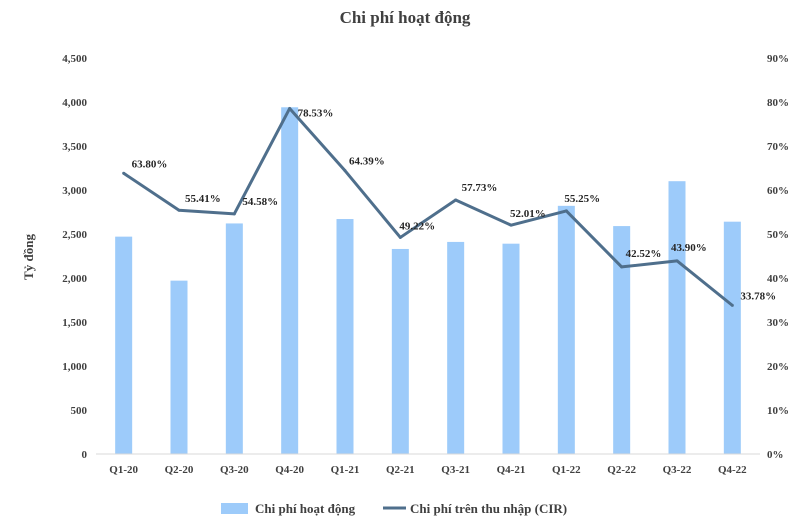 The height and width of the screenshot is (528, 808). What do you see at coordinates (74, 191) in the screenshot?
I see `y-tick-label: 3,000` at bounding box center [74, 191].